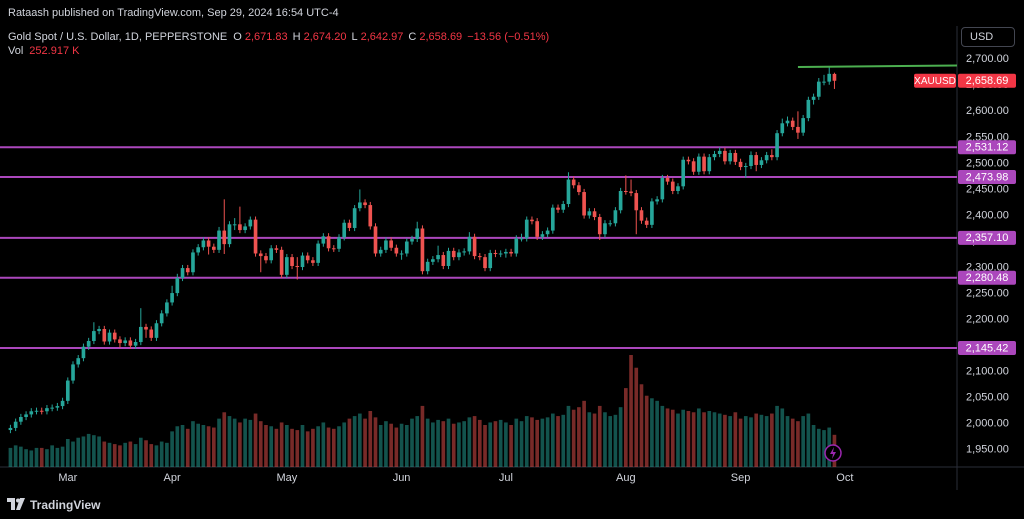  What do you see at coordinates (987, 424) in the screenshot?
I see `y-tick-label: 2,000.00` at bounding box center [987, 424].